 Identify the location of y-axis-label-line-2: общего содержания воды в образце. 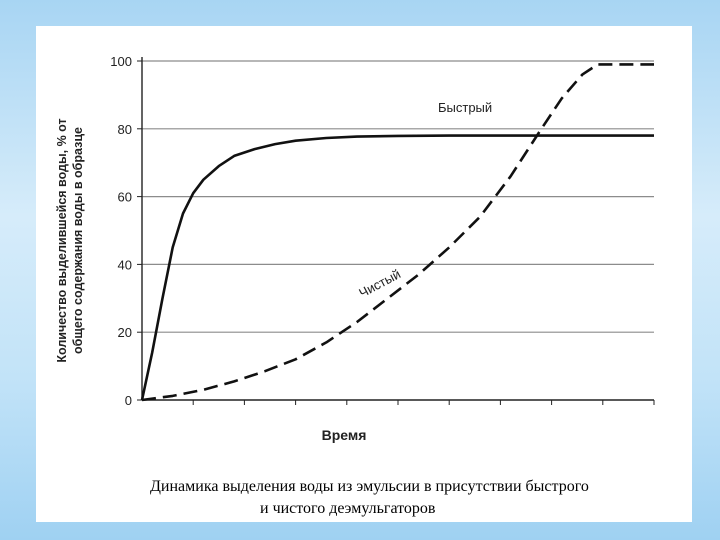
(78, 240).